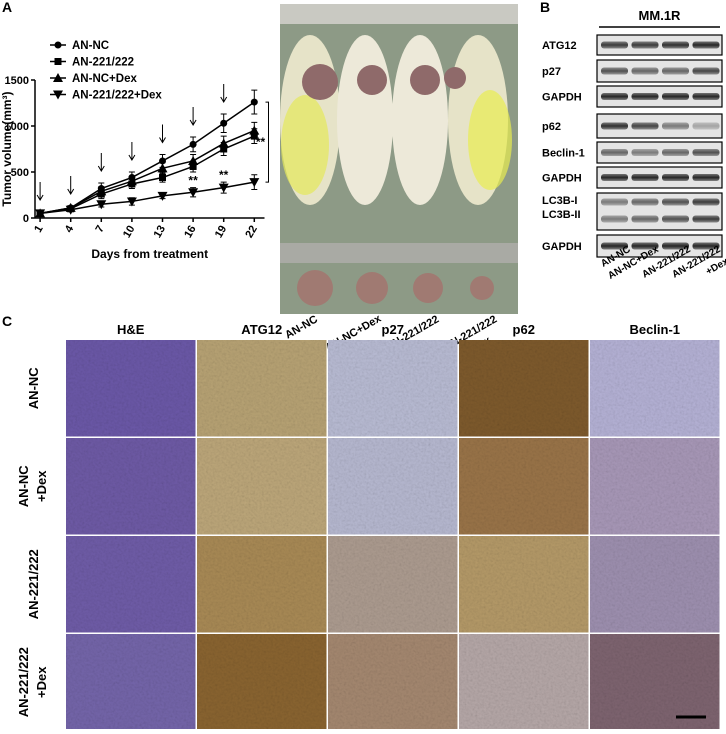  I want to click on x-tick-label: 16, so click(190, 232).